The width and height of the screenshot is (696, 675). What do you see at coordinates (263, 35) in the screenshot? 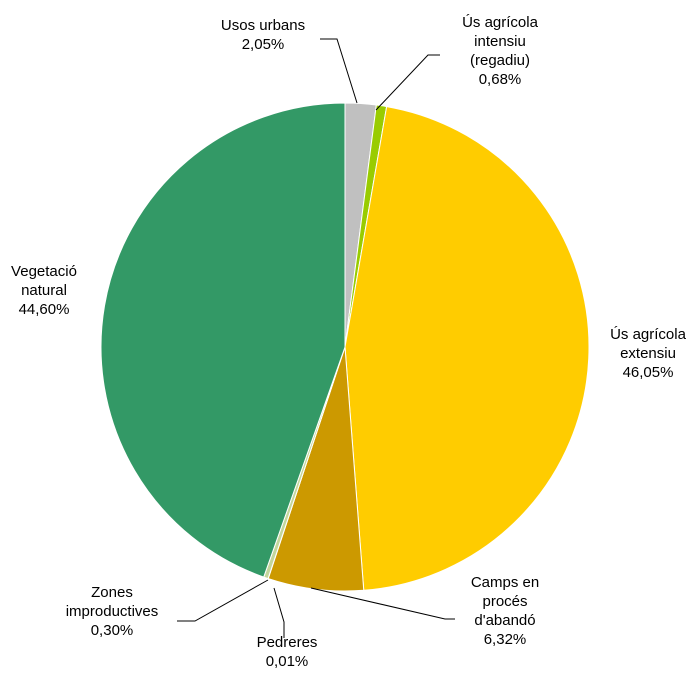
I see `slice-label-0: Usos urbans 2,05%` at bounding box center [263, 35].